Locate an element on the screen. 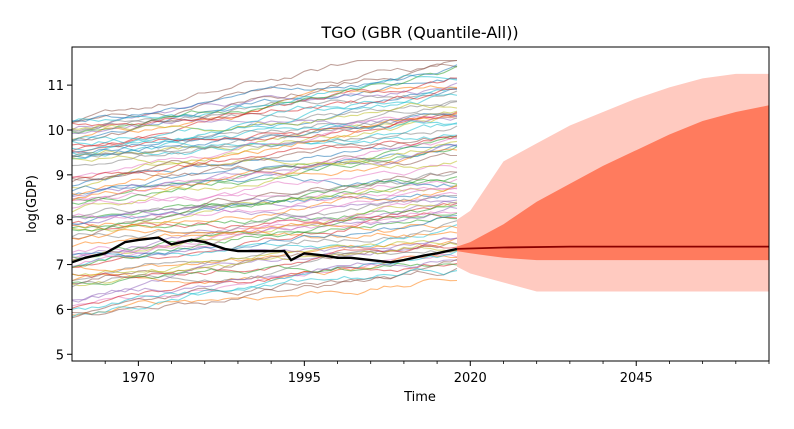 The height and width of the screenshot is (429, 794). chart-title: TGO (GBR (Quantile-All)) is located at coordinates (419, 32).